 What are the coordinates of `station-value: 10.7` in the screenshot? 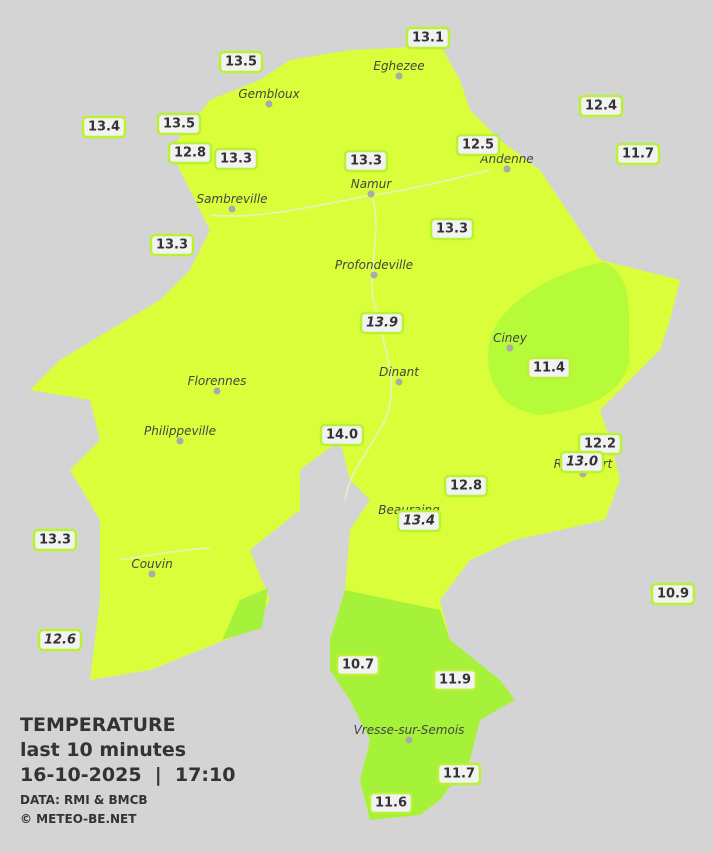 It's located at (358, 665).